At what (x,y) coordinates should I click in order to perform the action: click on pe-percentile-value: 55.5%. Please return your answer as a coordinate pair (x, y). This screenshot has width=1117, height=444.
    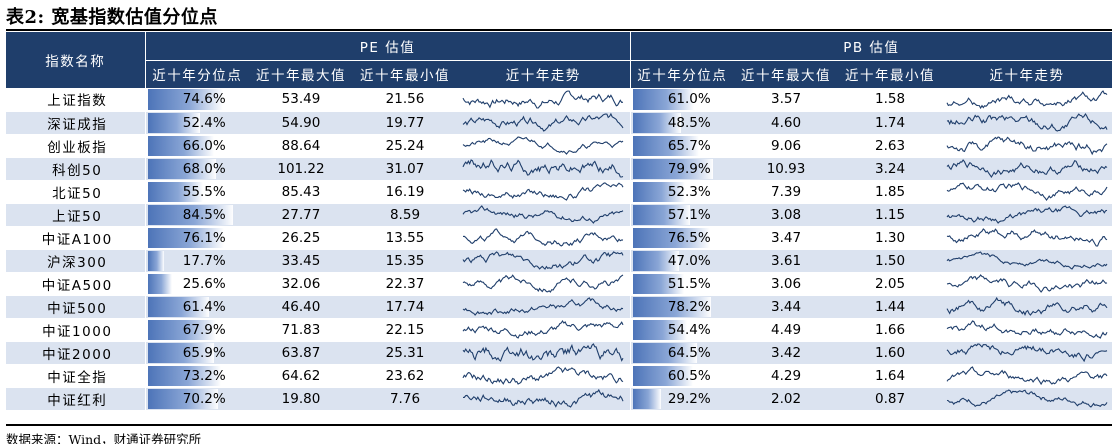
    Looking at the image, I should click on (204, 191).